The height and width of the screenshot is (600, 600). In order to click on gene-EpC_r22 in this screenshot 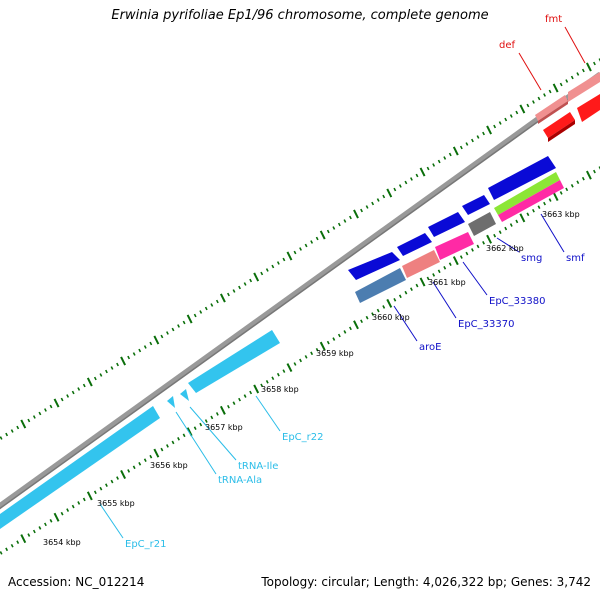, I will do `click(234, 361)`.